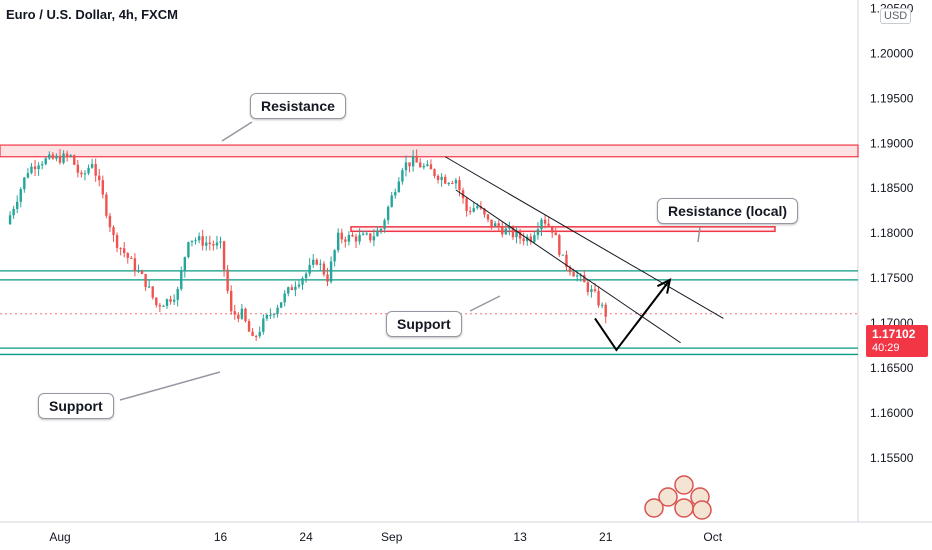 The width and height of the screenshot is (932, 550). What do you see at coordinates (632, 315) in the screenshot?
I see `projection-path` at bounding box center [632, 315].